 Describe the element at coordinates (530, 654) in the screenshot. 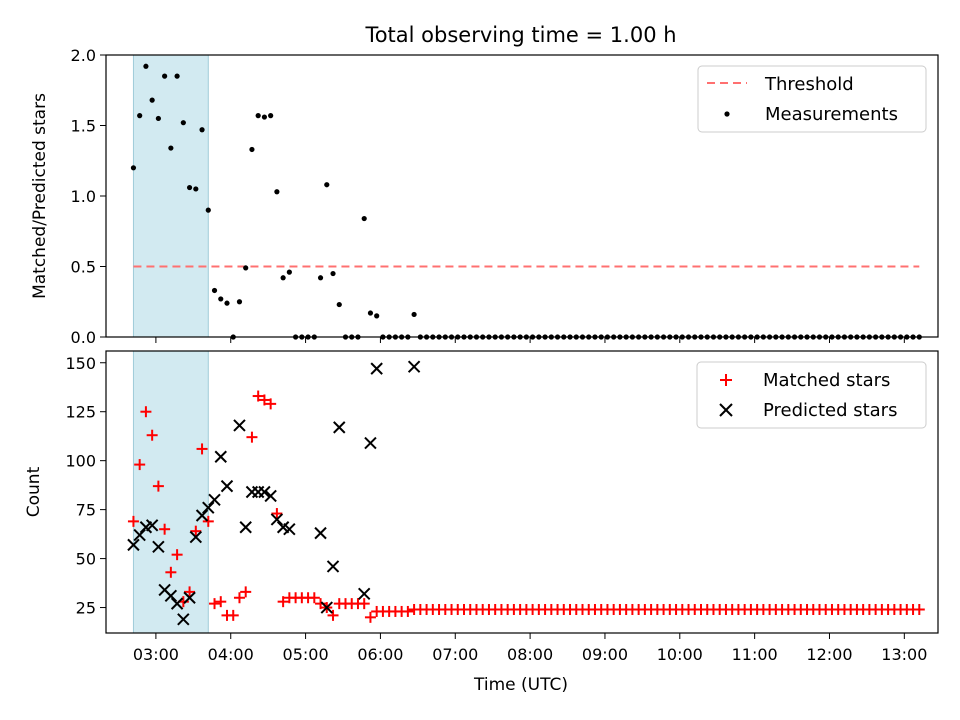

I see `x-tick-label: 08:00` at that location.